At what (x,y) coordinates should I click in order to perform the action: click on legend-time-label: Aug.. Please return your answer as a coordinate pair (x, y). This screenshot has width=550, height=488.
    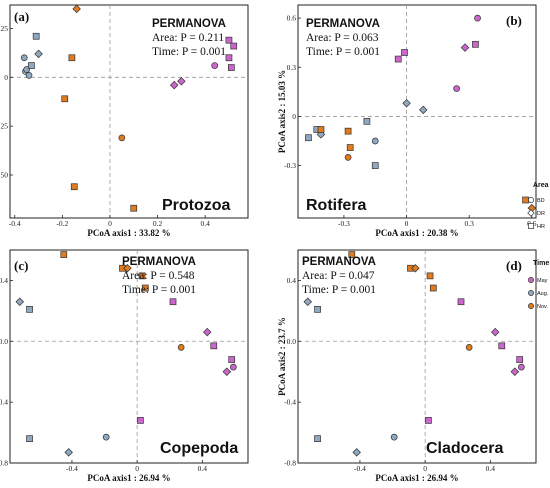
    Looking at the image, I should click on (543, 294).